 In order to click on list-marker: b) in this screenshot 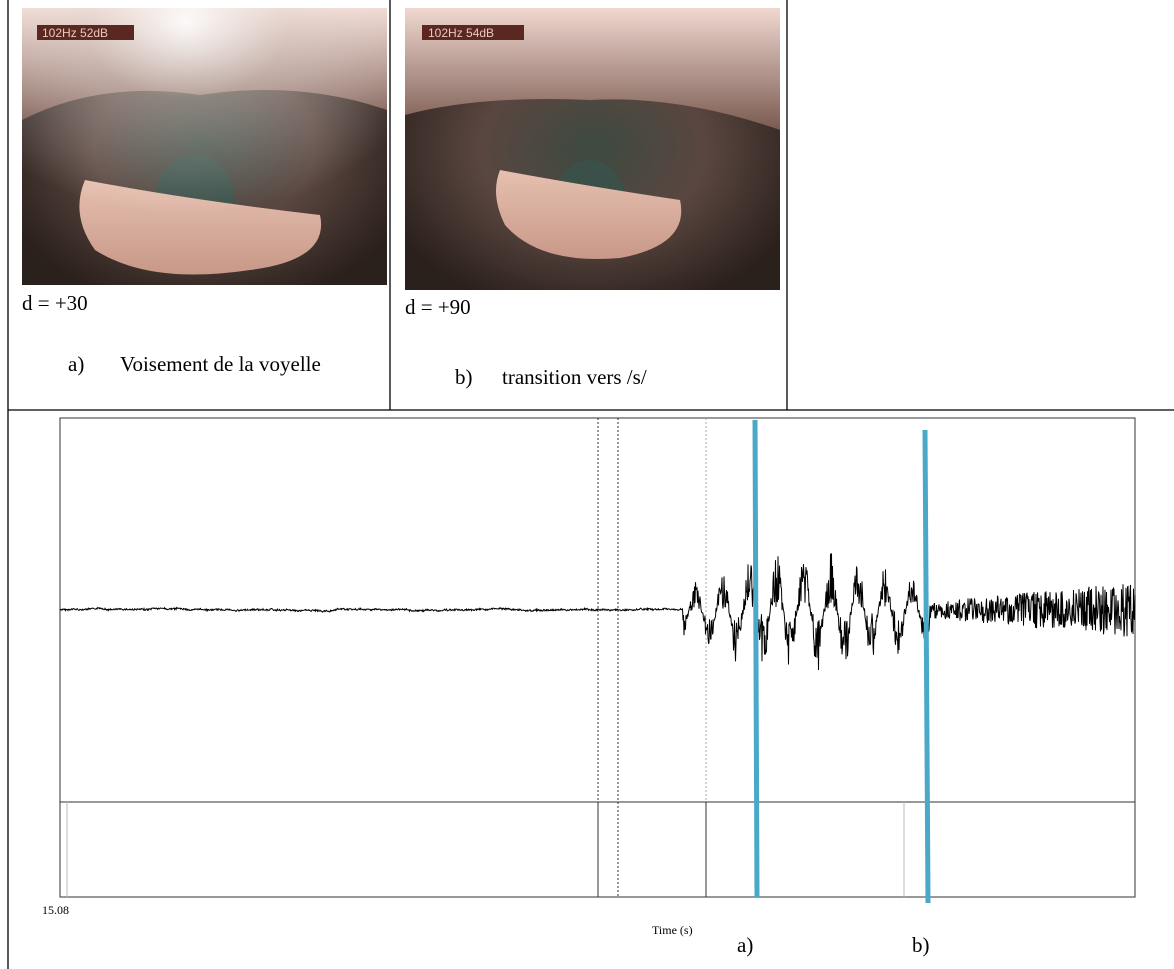, I will do `click(464, 377)`.